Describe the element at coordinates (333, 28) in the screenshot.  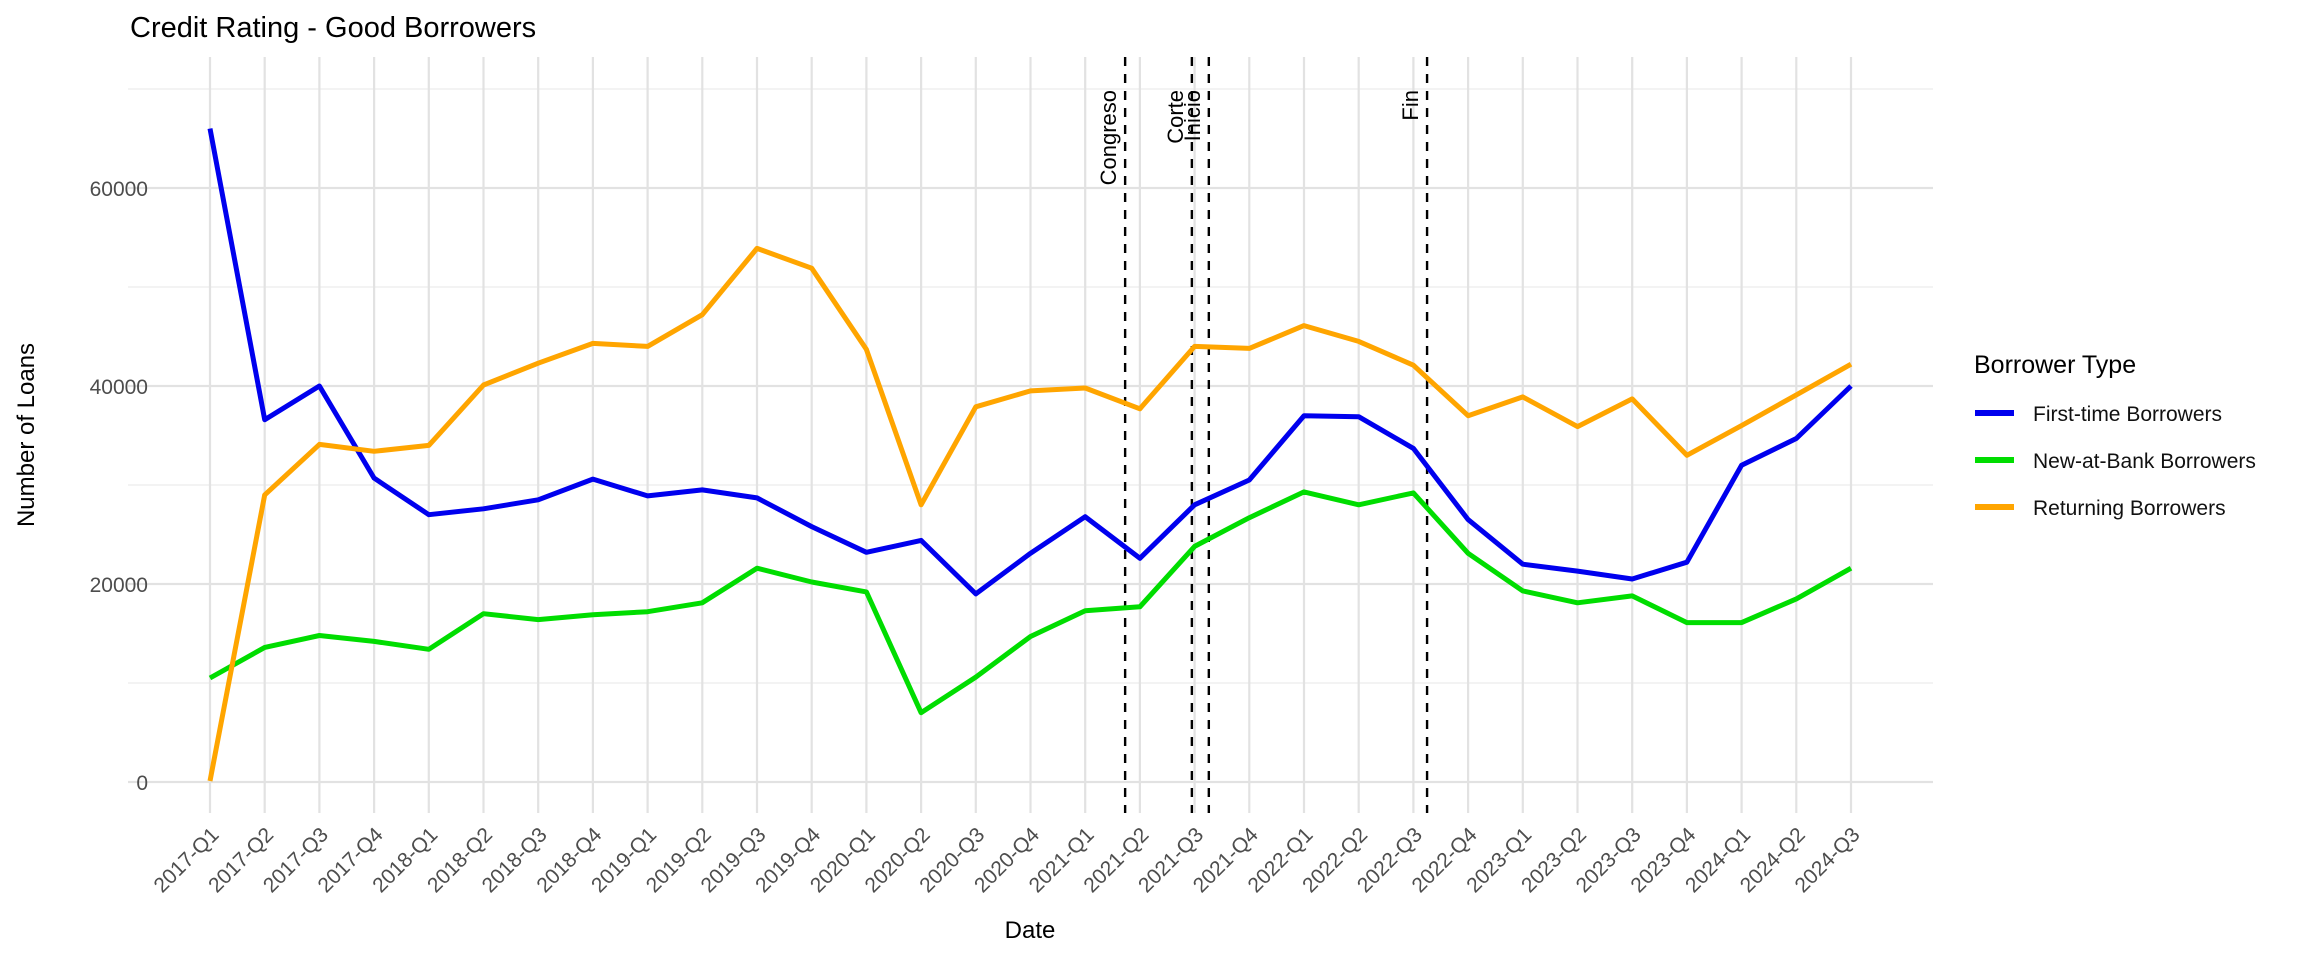
I see `chart-title: Credit Rating - Good Borrowers` at that location.